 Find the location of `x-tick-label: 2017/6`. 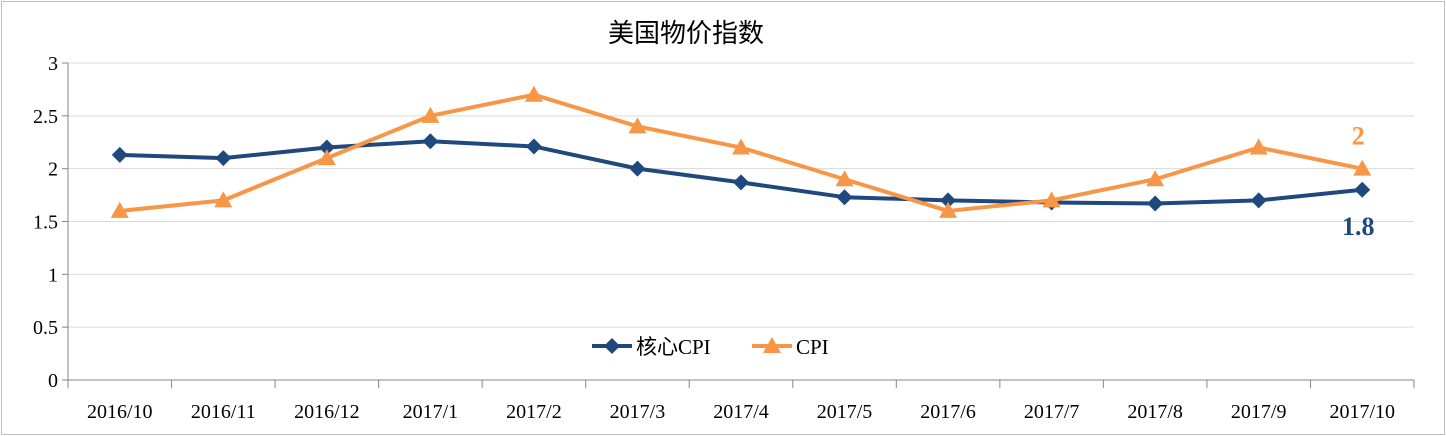

x-tick-label: 2017/6 is located at coordinates (948, 412).